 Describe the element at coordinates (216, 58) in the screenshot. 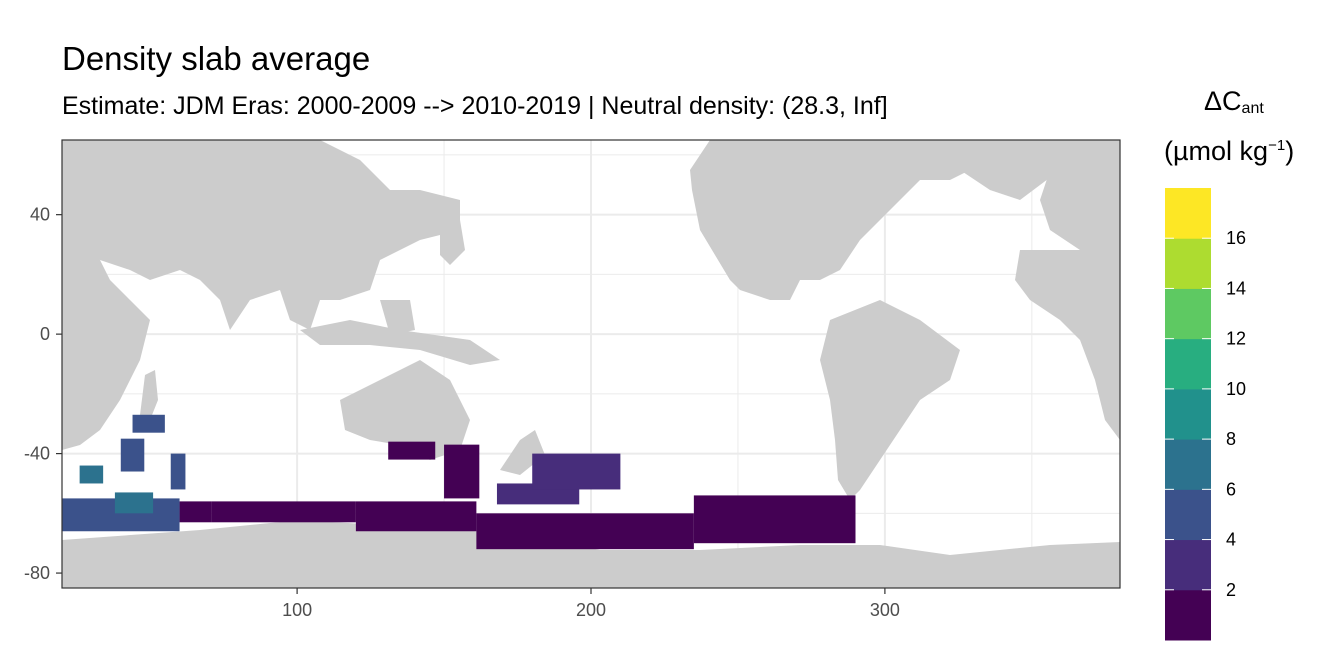

I see `chart-title: Density slab average` at that location.